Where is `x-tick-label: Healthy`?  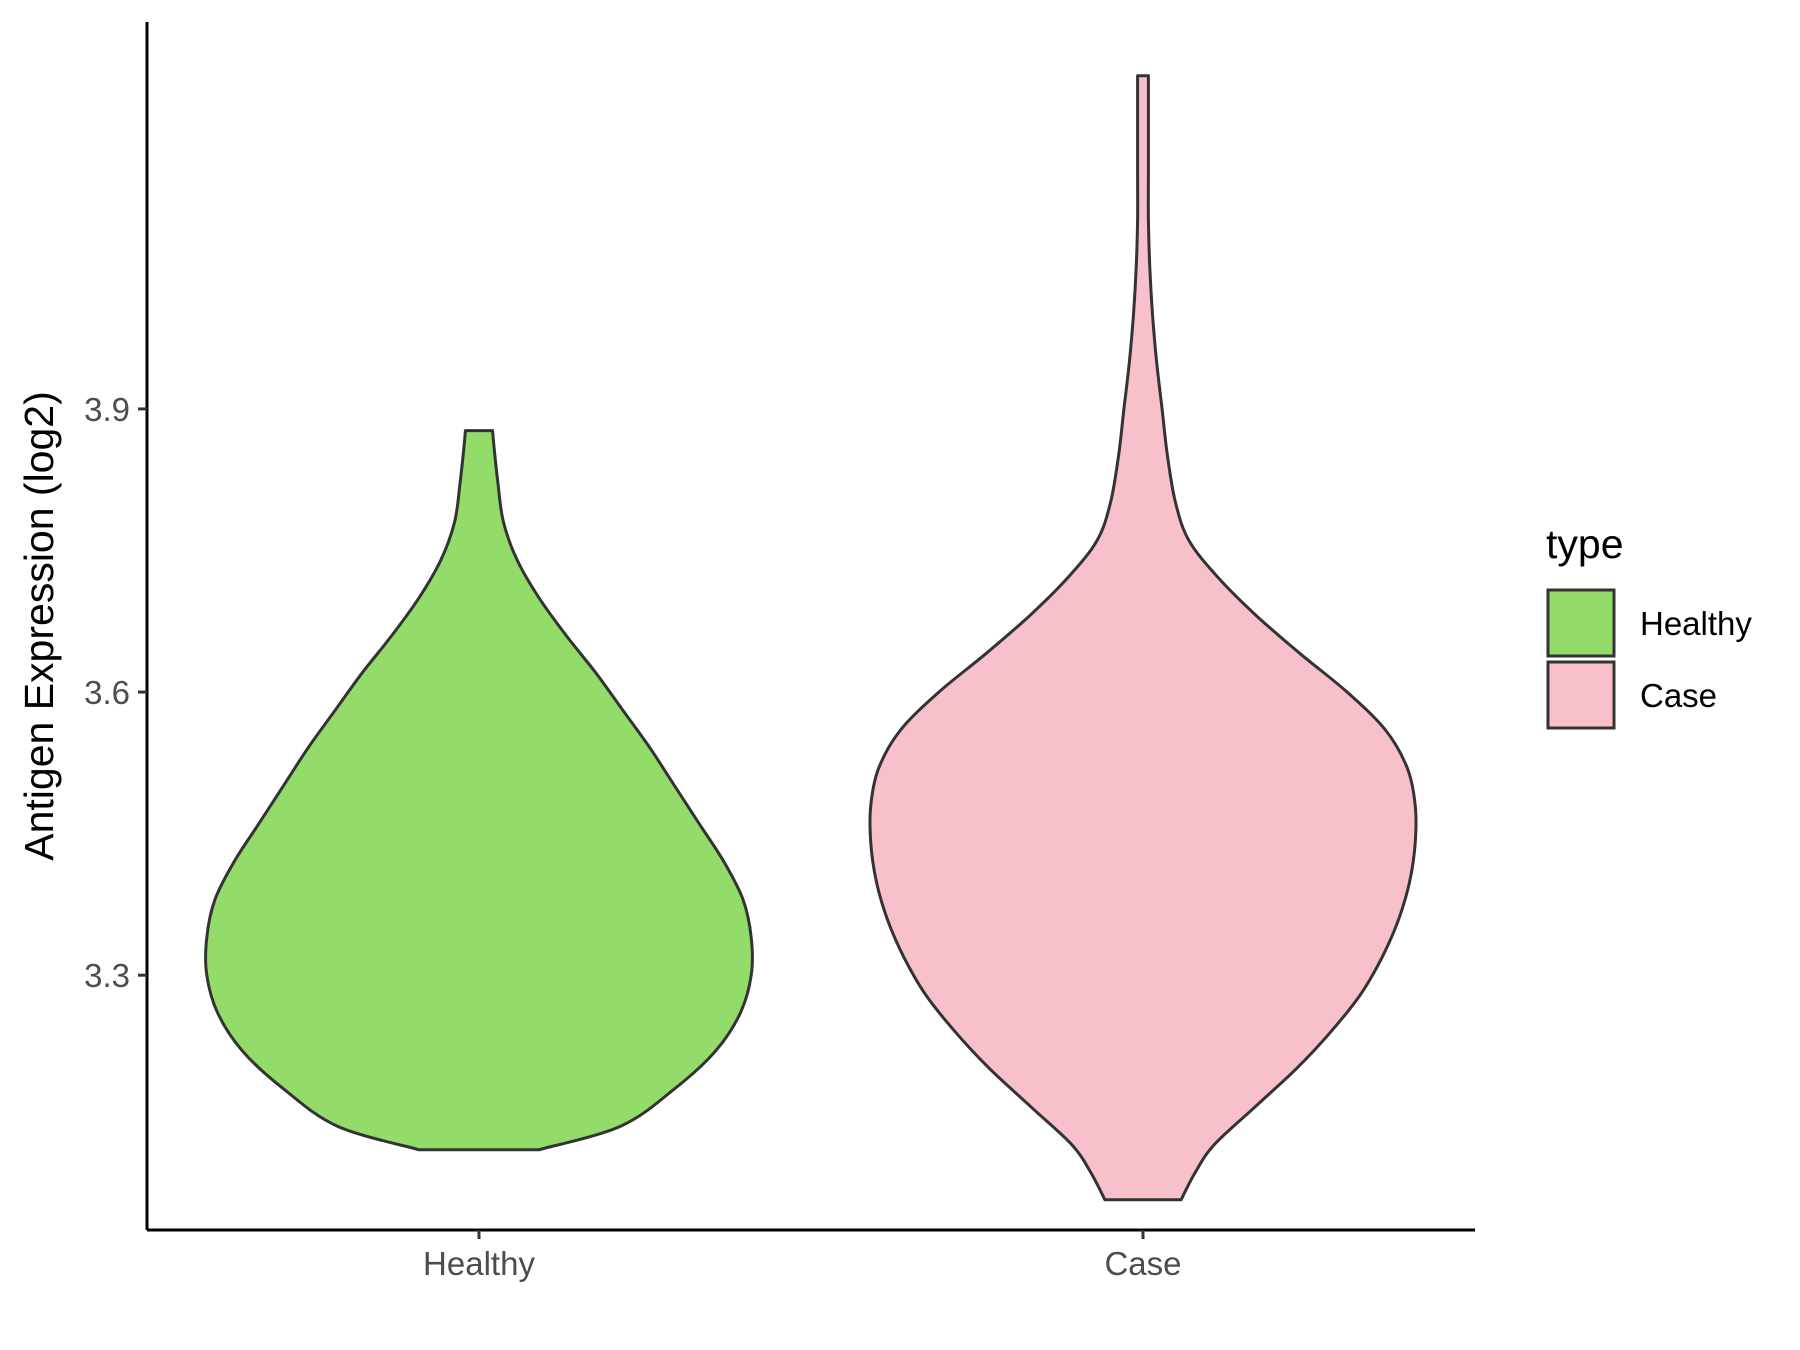
x-tick-label: Healthy is located at coordinates (479, 1263).